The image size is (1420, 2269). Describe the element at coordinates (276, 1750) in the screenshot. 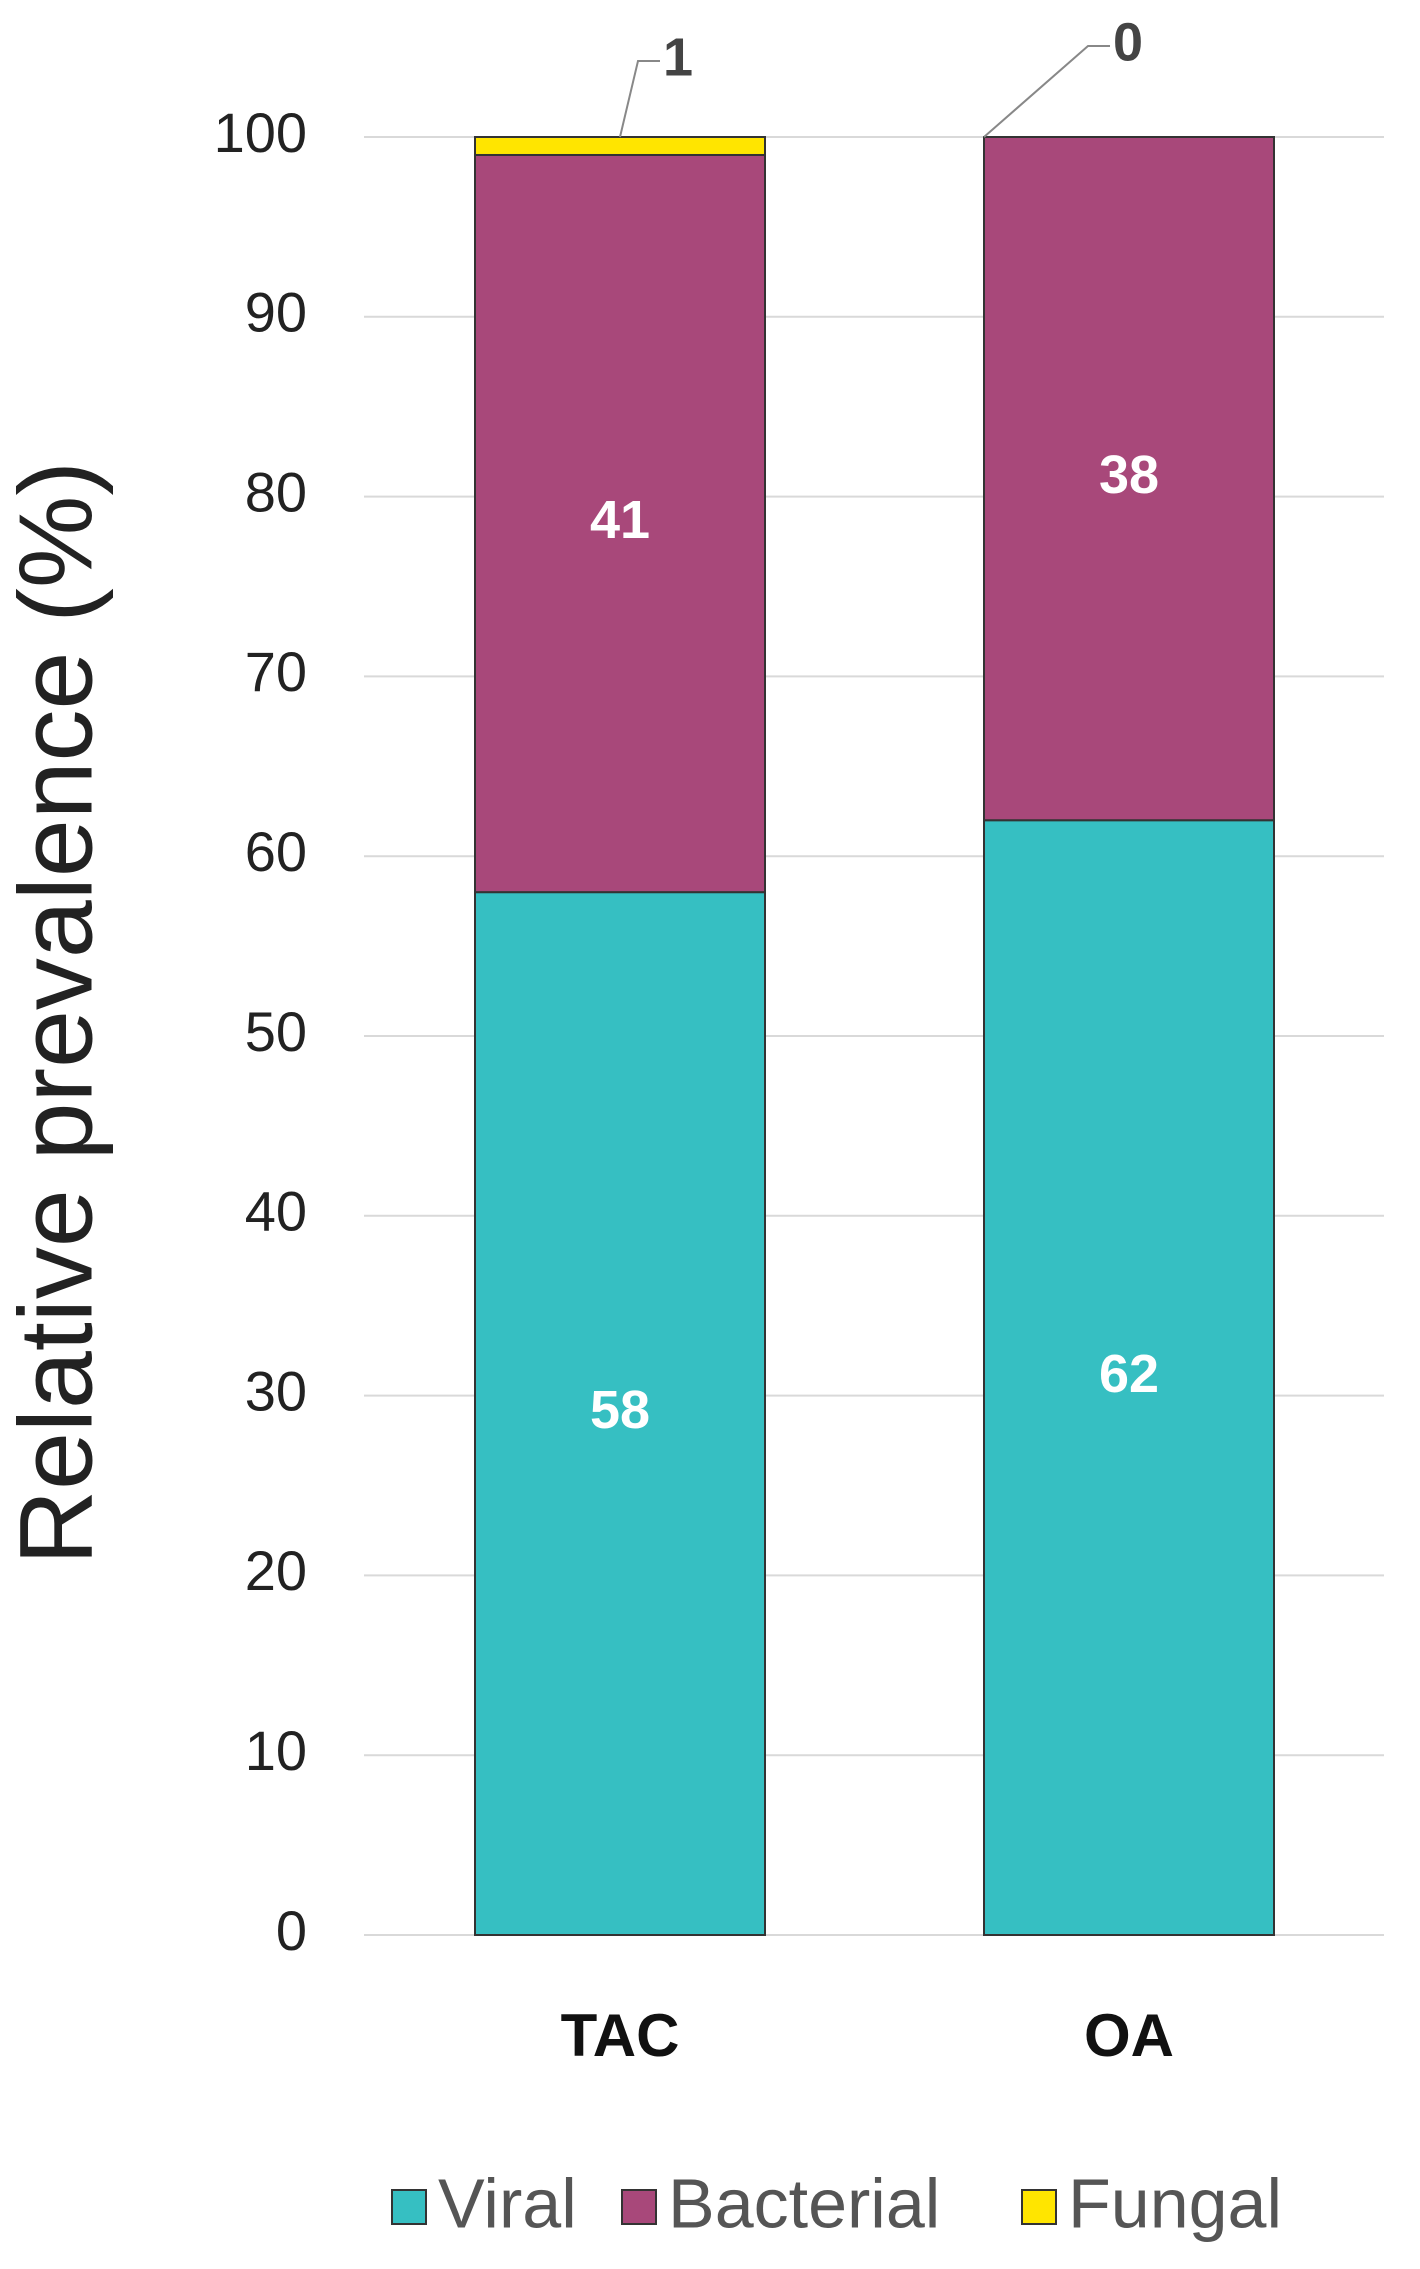

I see `y-tick-label: 10` at that location.